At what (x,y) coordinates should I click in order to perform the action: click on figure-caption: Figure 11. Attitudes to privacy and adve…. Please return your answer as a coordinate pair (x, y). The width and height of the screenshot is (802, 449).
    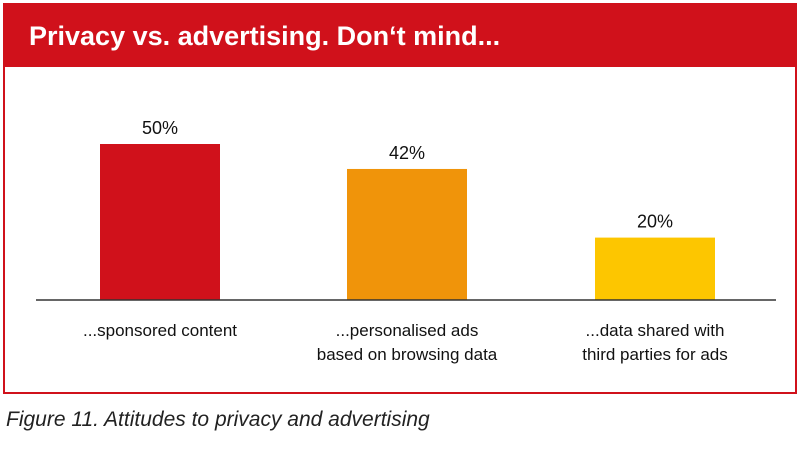
    Looking at the image, I should click on (218, 419).